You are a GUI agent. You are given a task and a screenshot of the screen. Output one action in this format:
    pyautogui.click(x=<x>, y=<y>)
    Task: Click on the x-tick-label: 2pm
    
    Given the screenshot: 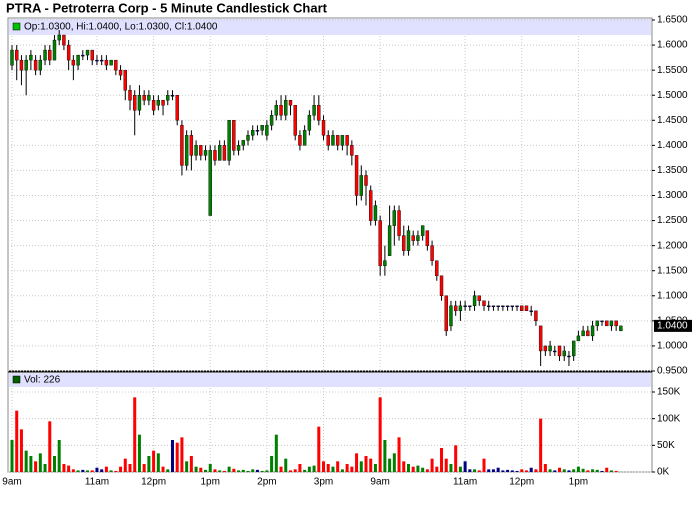 What is the action you would take?
    pyautogui.click(x=266, y=482)
    